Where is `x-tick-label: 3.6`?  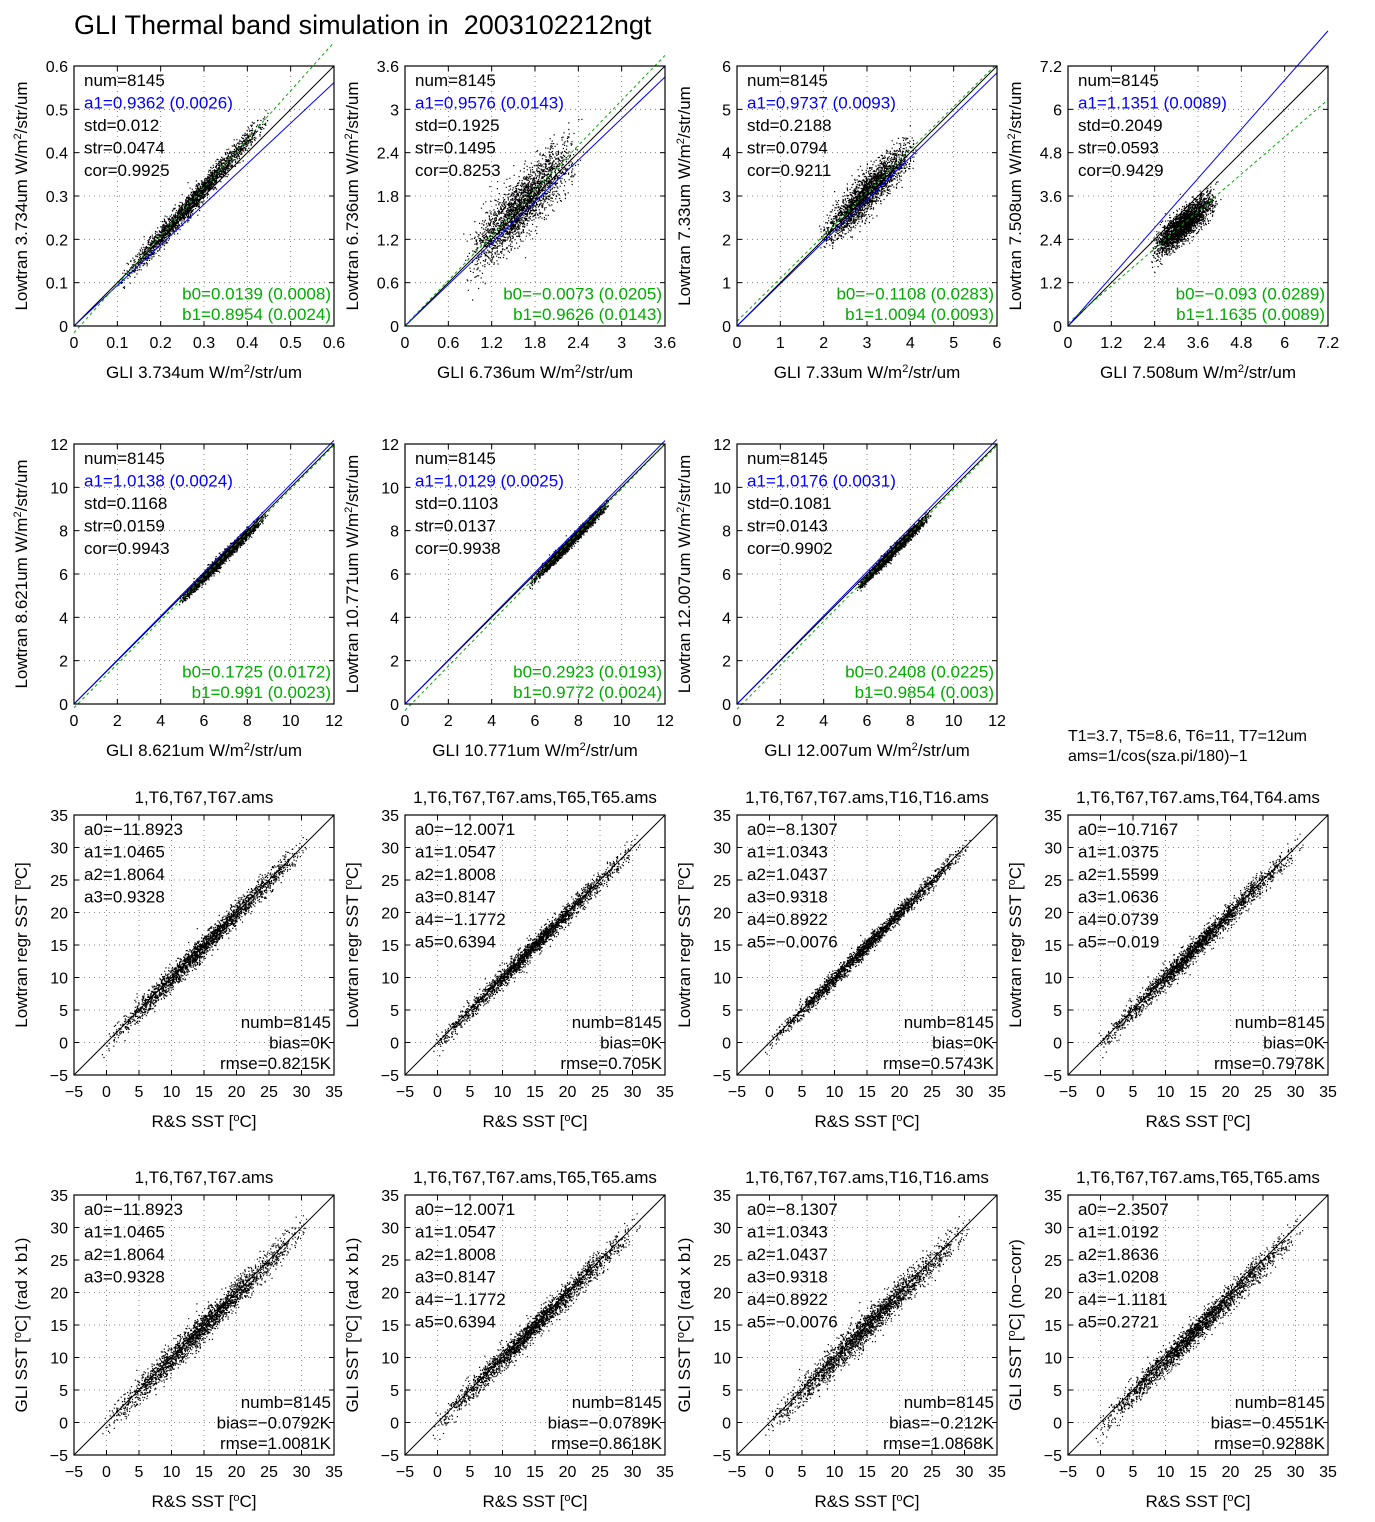
x-tick-label: 3.6 is located at coordinates (665, 343).